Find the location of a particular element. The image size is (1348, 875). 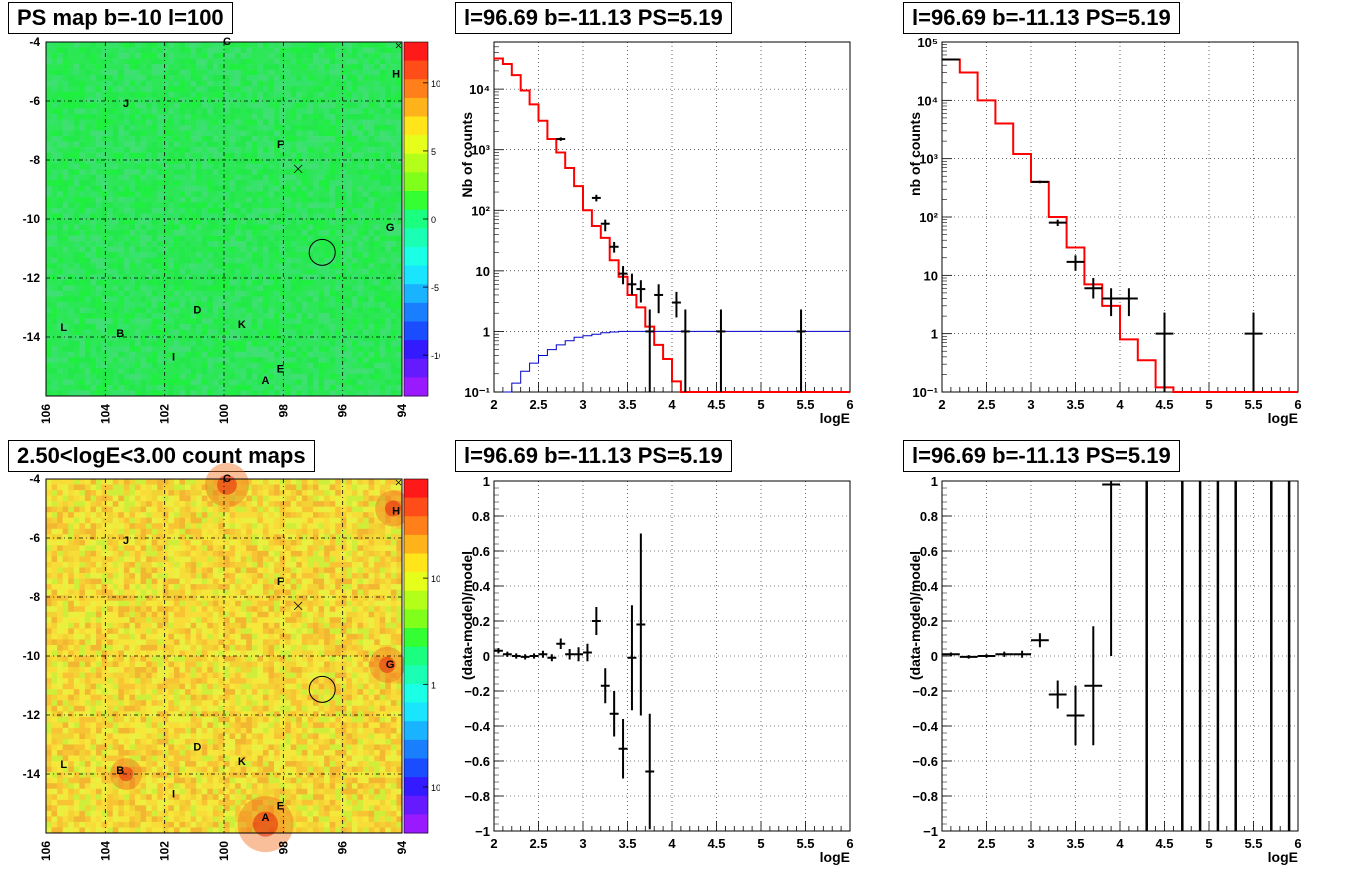

x-tick-label: 104 is located at coordinates (105, 414).